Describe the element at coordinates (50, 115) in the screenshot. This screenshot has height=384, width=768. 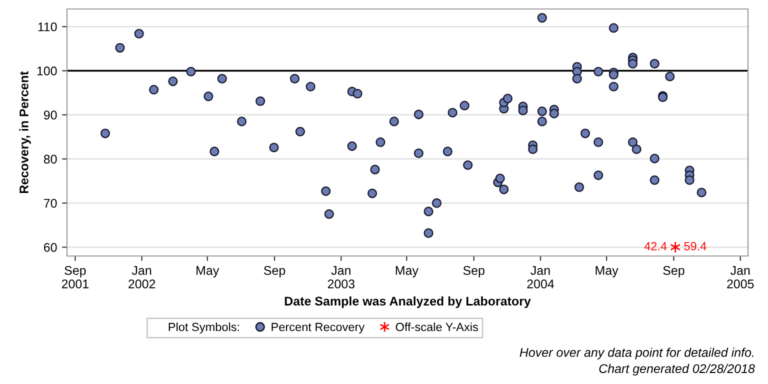
I see `y-tick-label: 90` at that location.